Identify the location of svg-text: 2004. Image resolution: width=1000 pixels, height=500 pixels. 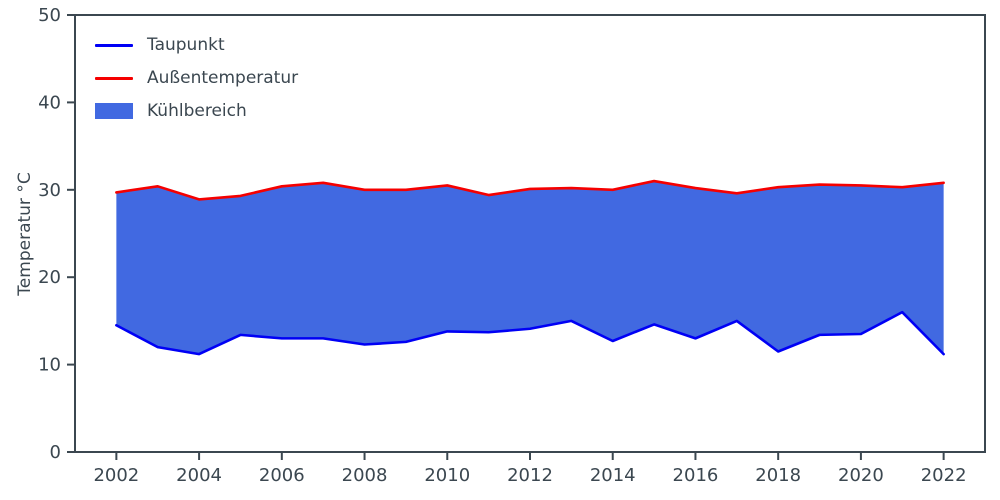
(199, 475).